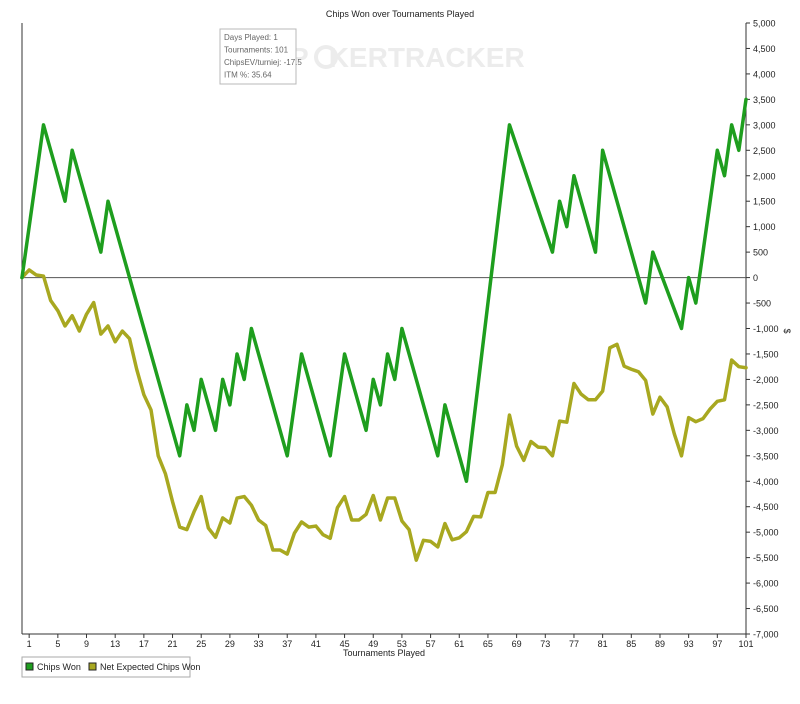 Image resolution: width=800 pixels, height=704 pixels. Describe the element at coordinates (764, 176) in the screenshot. I see `y-tick-label: 2,000` at that location.